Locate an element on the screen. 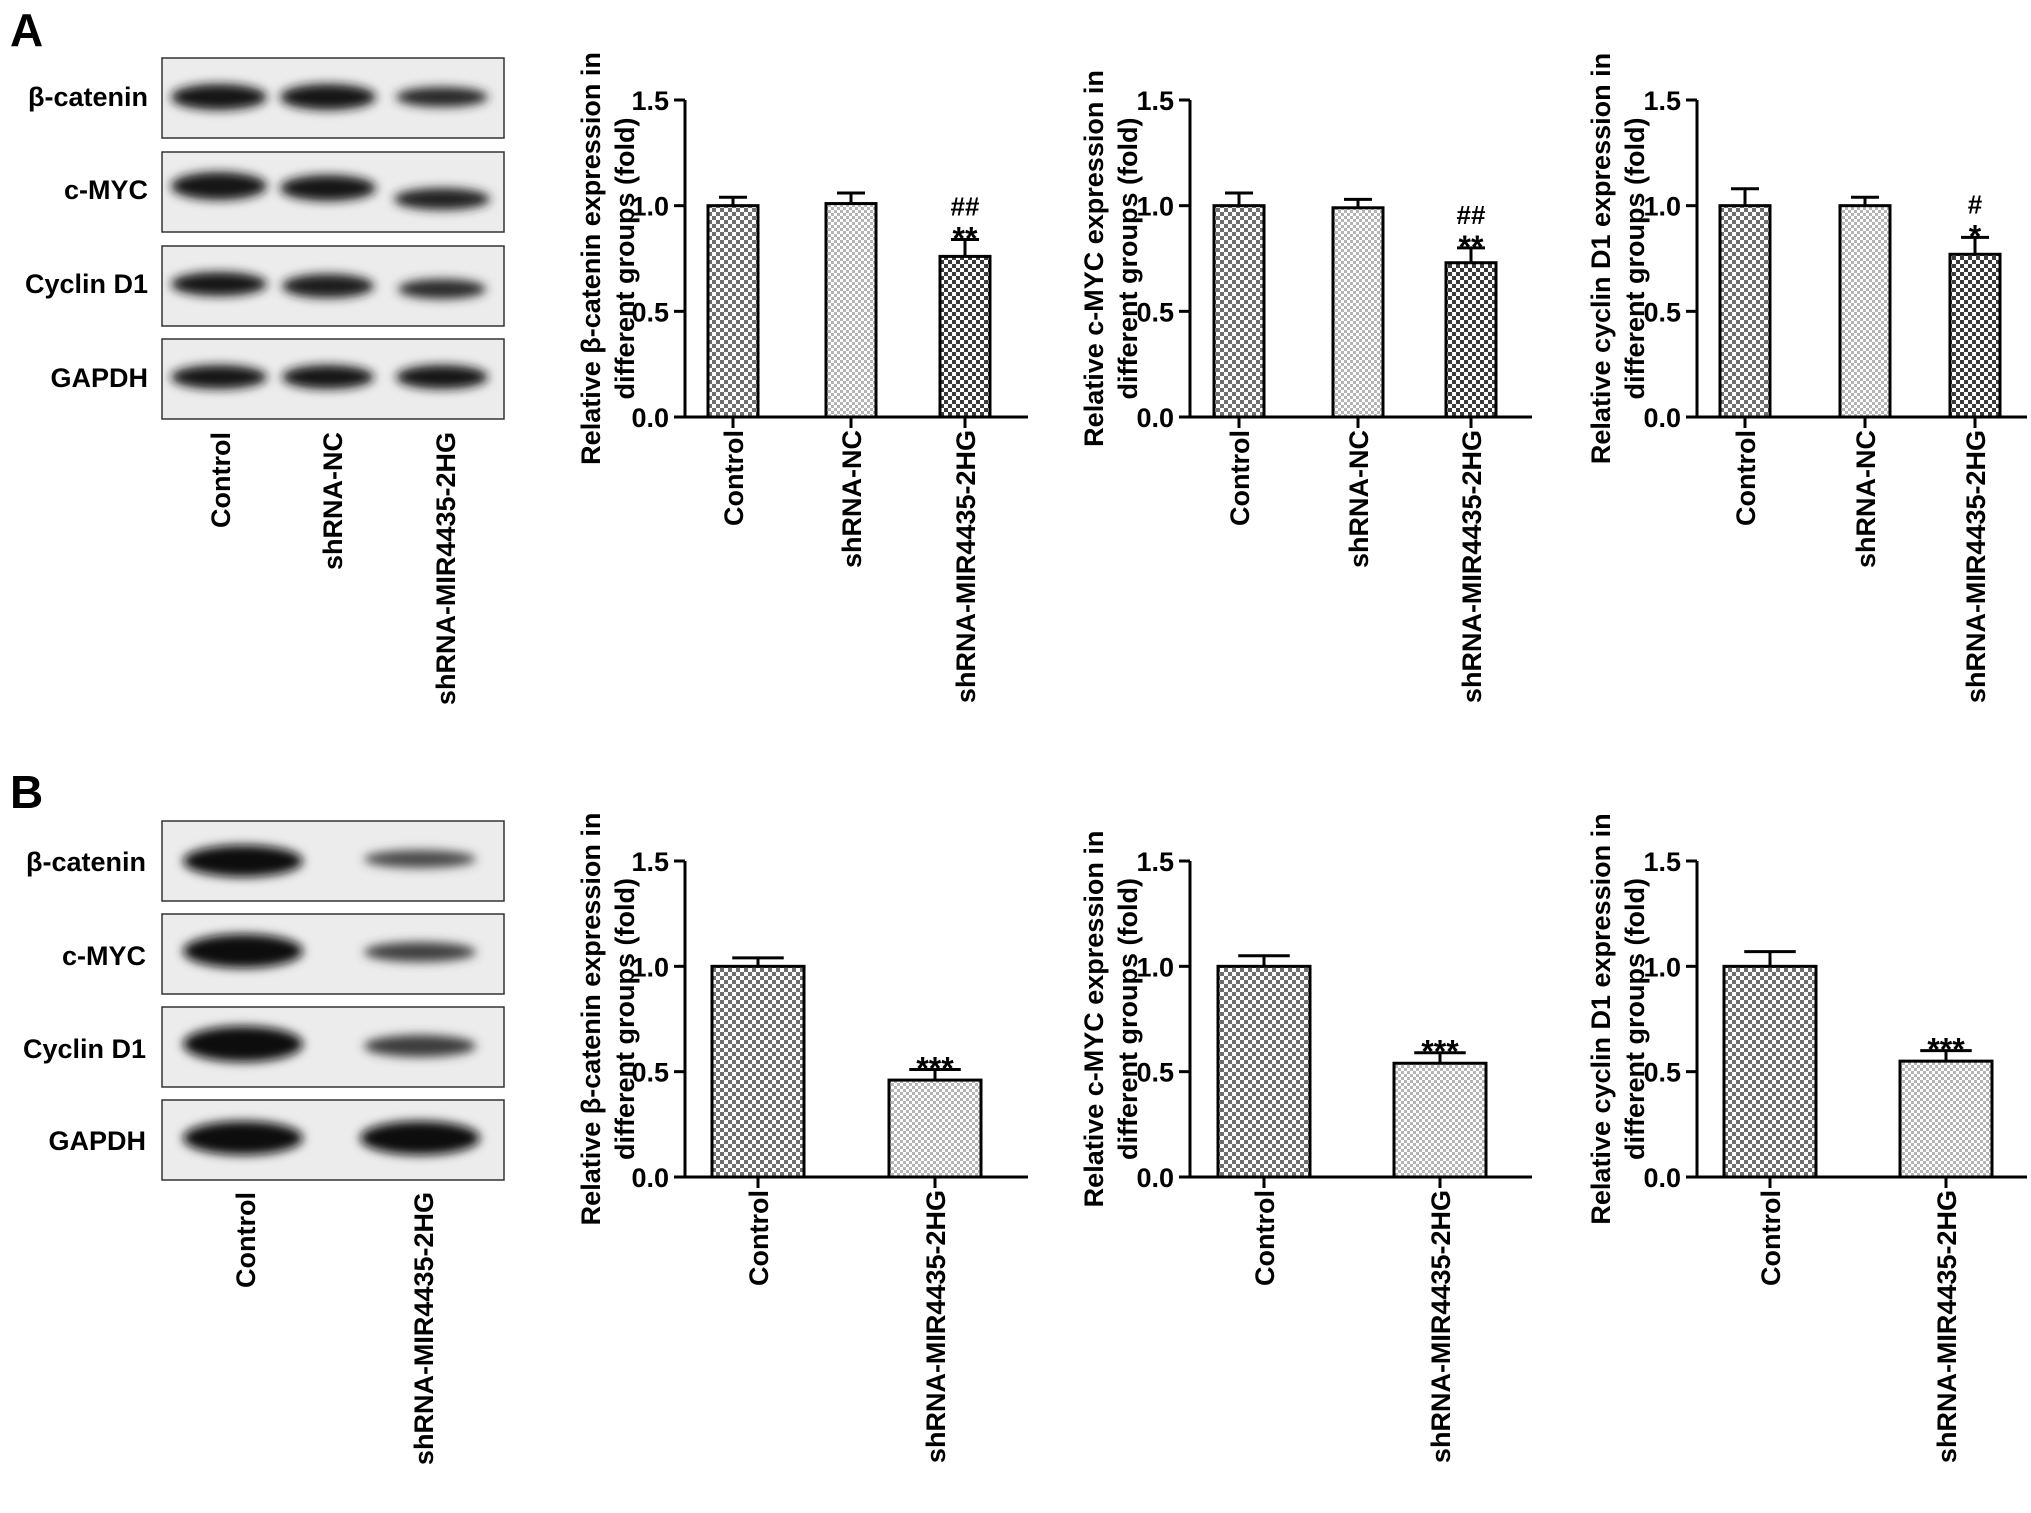 Image resolution: width=2031 pixels, height=1513 pixels. panel-letter-a: A is located at coordinates (26, 30).